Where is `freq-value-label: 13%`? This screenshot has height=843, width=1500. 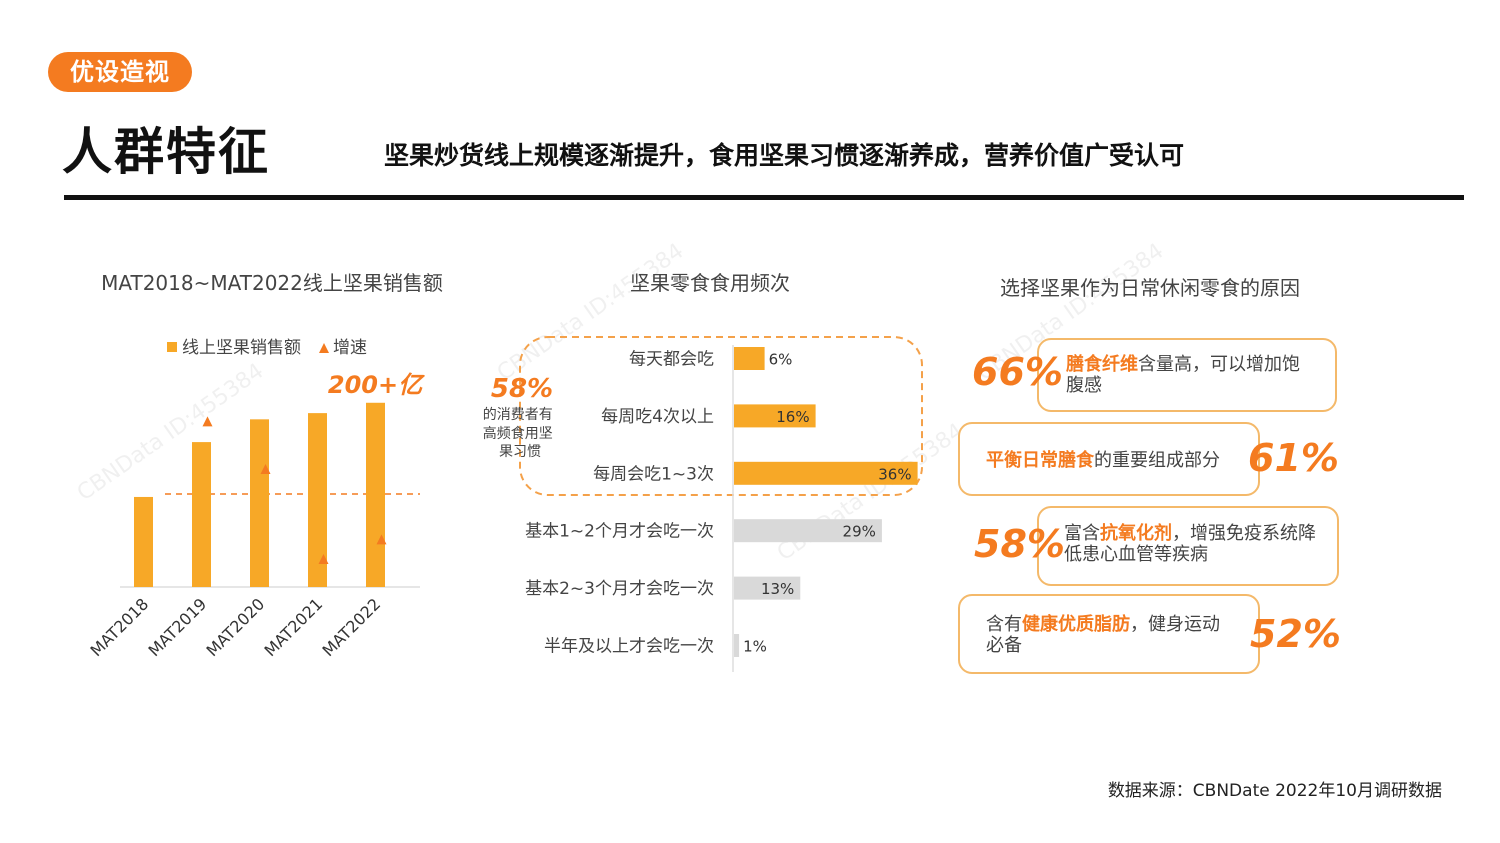
freq-value-label: 13% is located at coordinates (777, 589).